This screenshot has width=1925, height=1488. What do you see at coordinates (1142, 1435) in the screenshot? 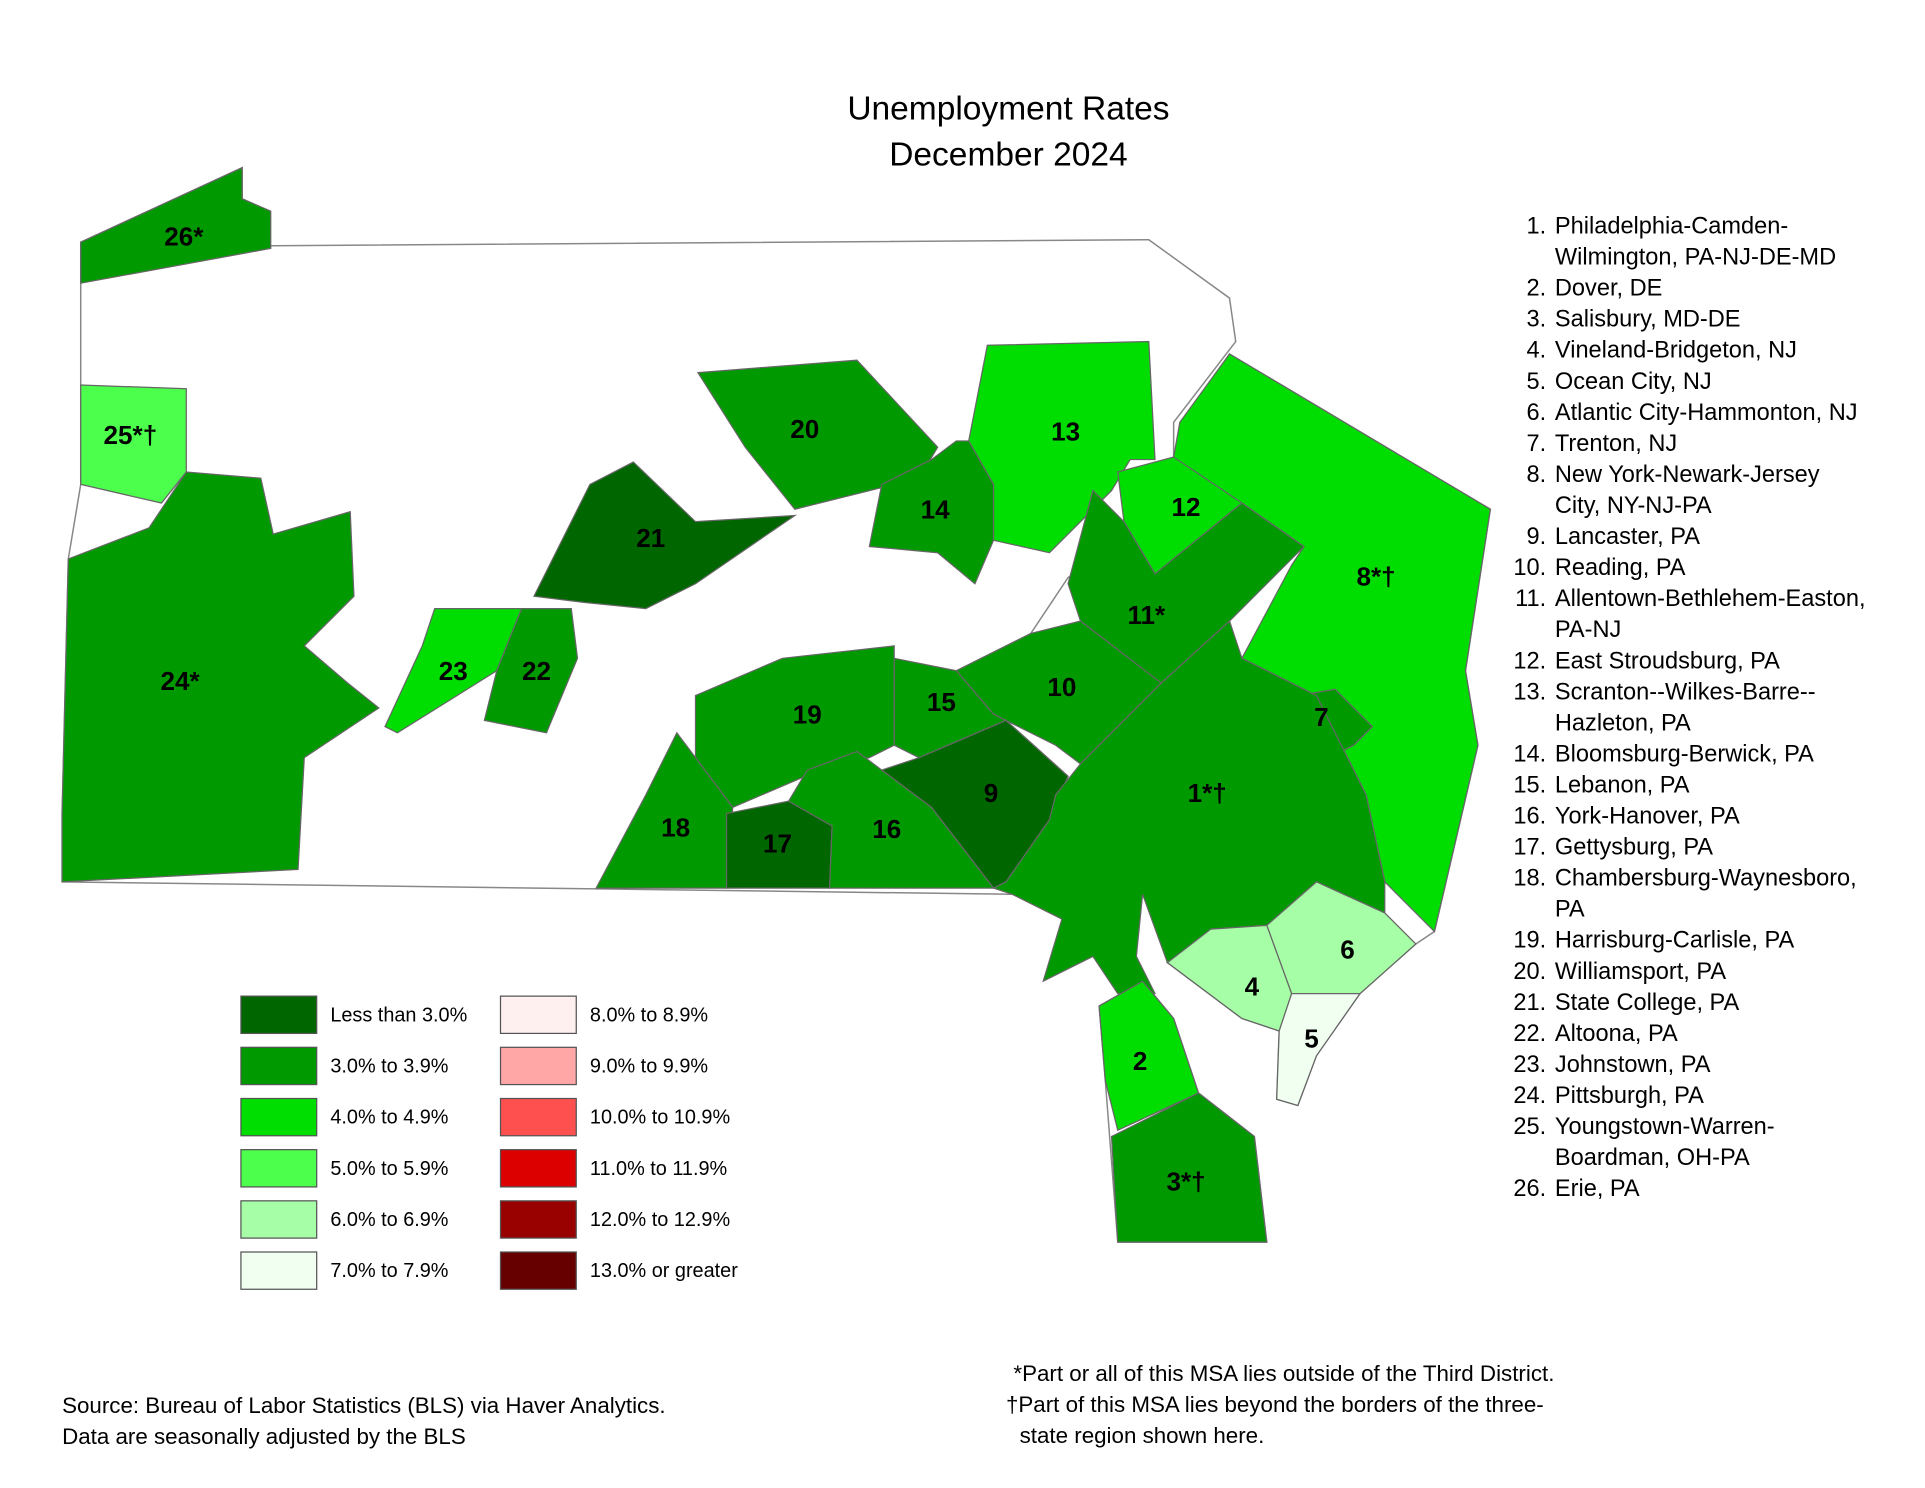
I see `footnote: state region shown here.` at bounding box center [1142, 1435].